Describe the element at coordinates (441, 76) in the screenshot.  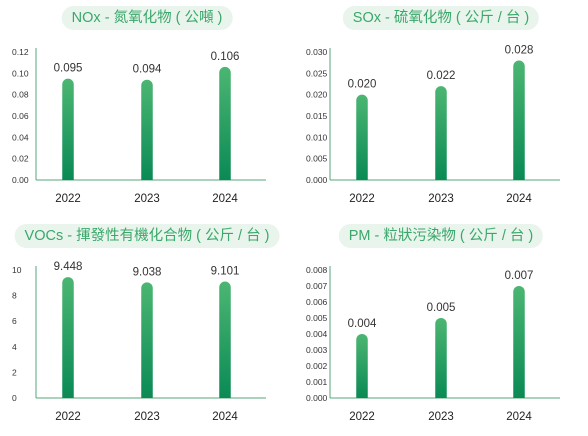
I see `bar-value-label: 0.022` at that location.